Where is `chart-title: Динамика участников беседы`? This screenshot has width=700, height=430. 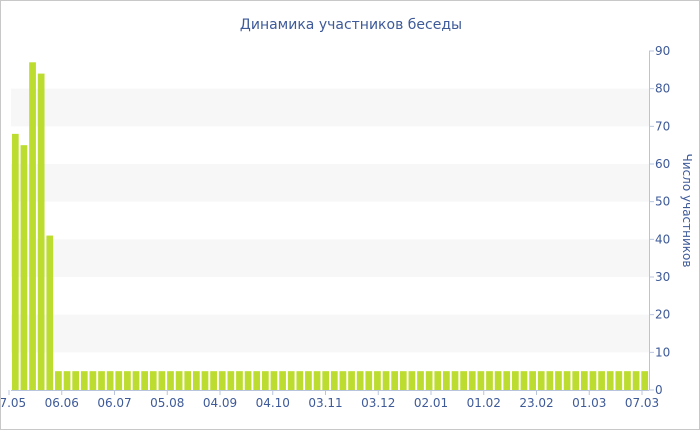 chart-title: Динамика участников беседы is located at coordinates (351, 25).